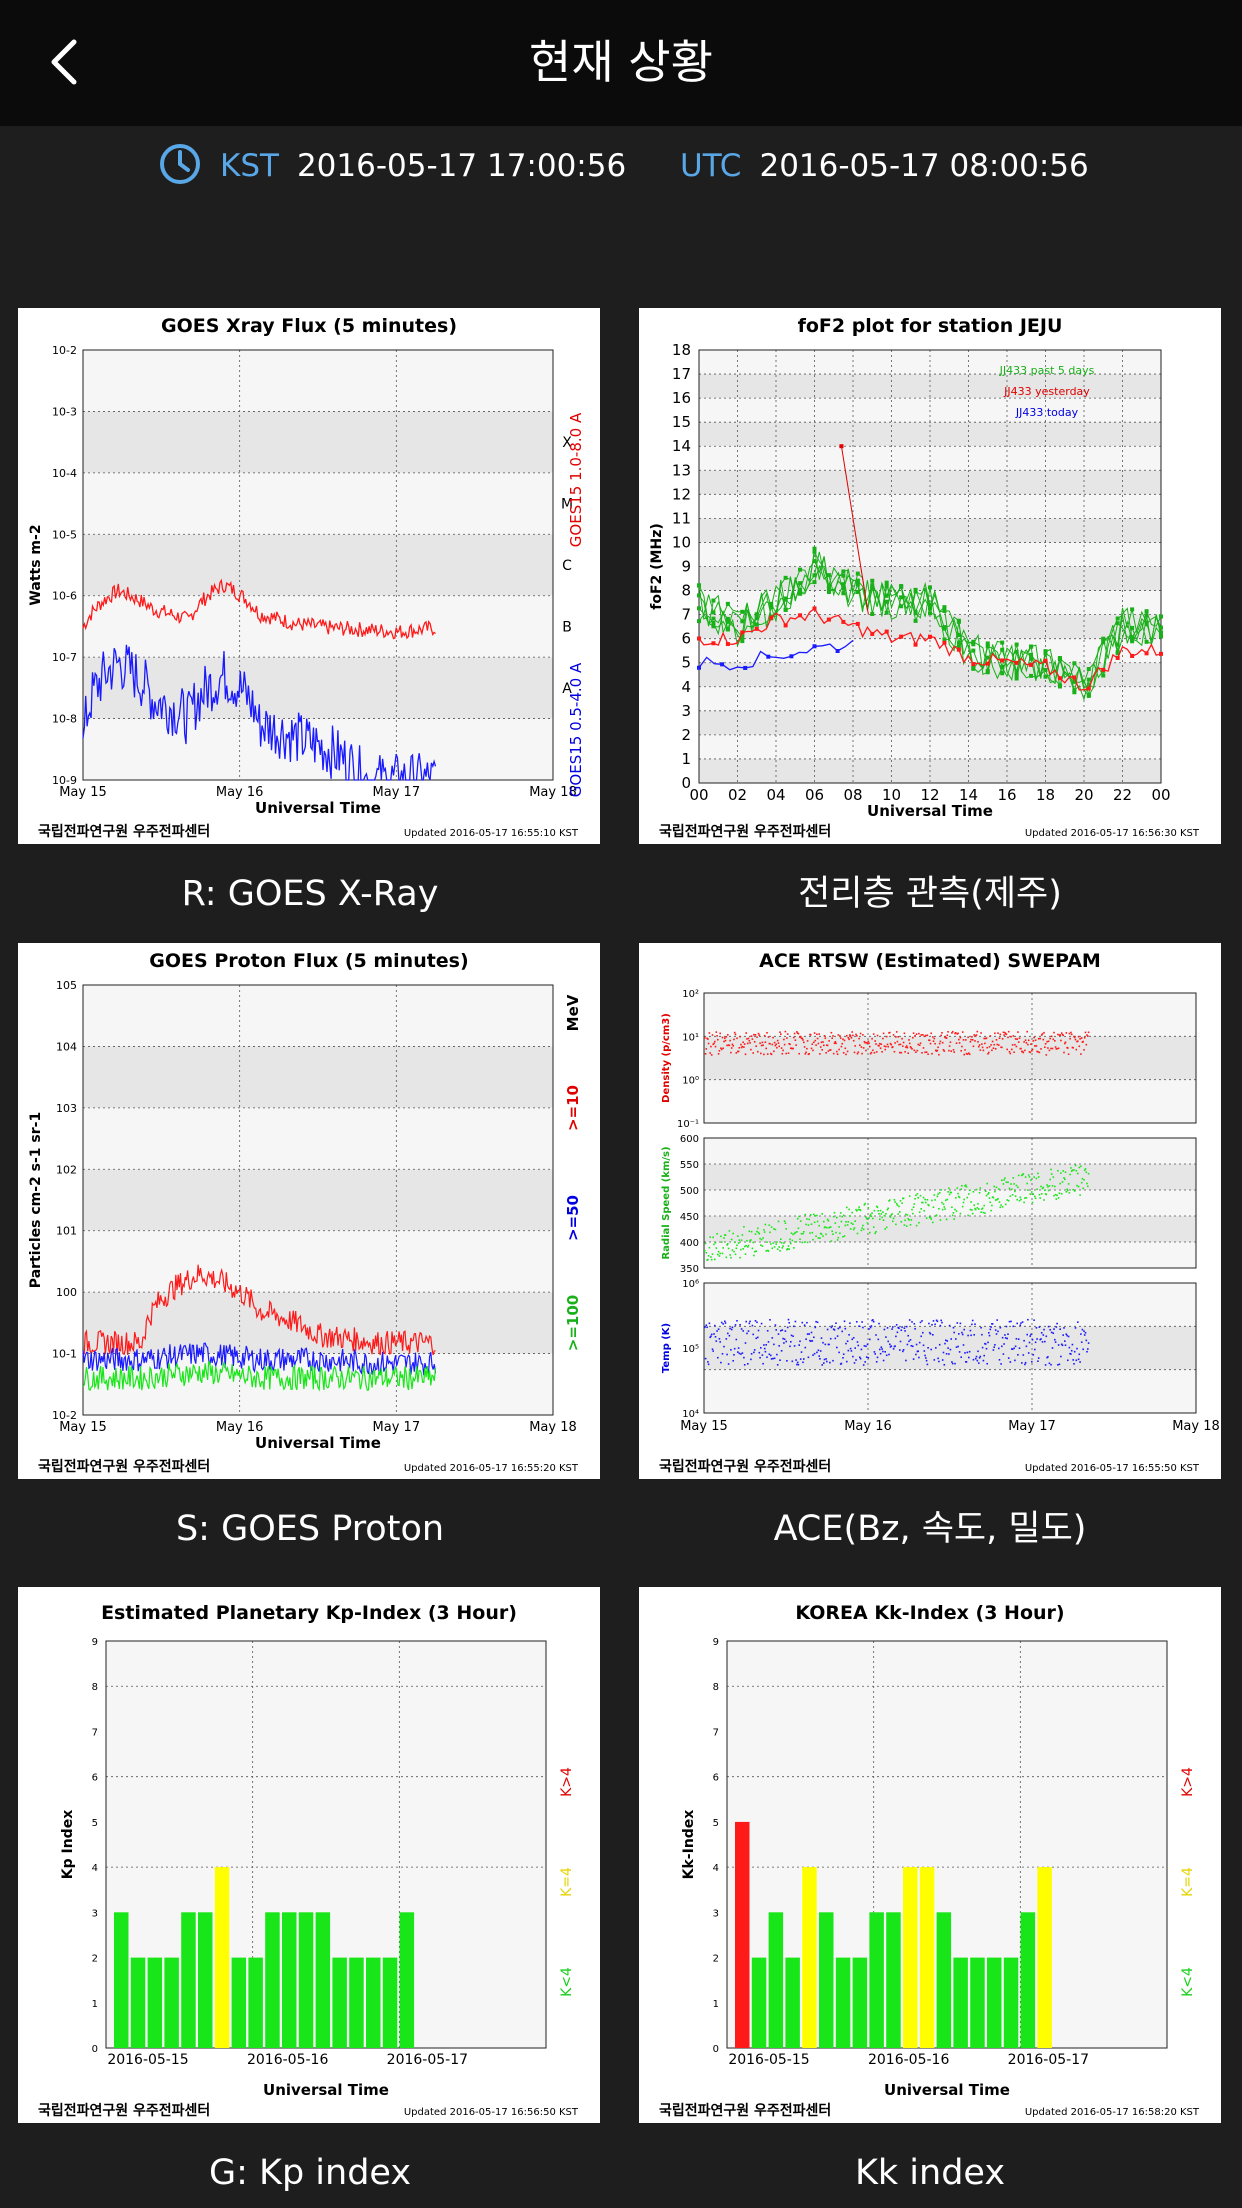 The image size is (1242, 2208). I want to click on y-tick-label: 3, so click(95, 1913).